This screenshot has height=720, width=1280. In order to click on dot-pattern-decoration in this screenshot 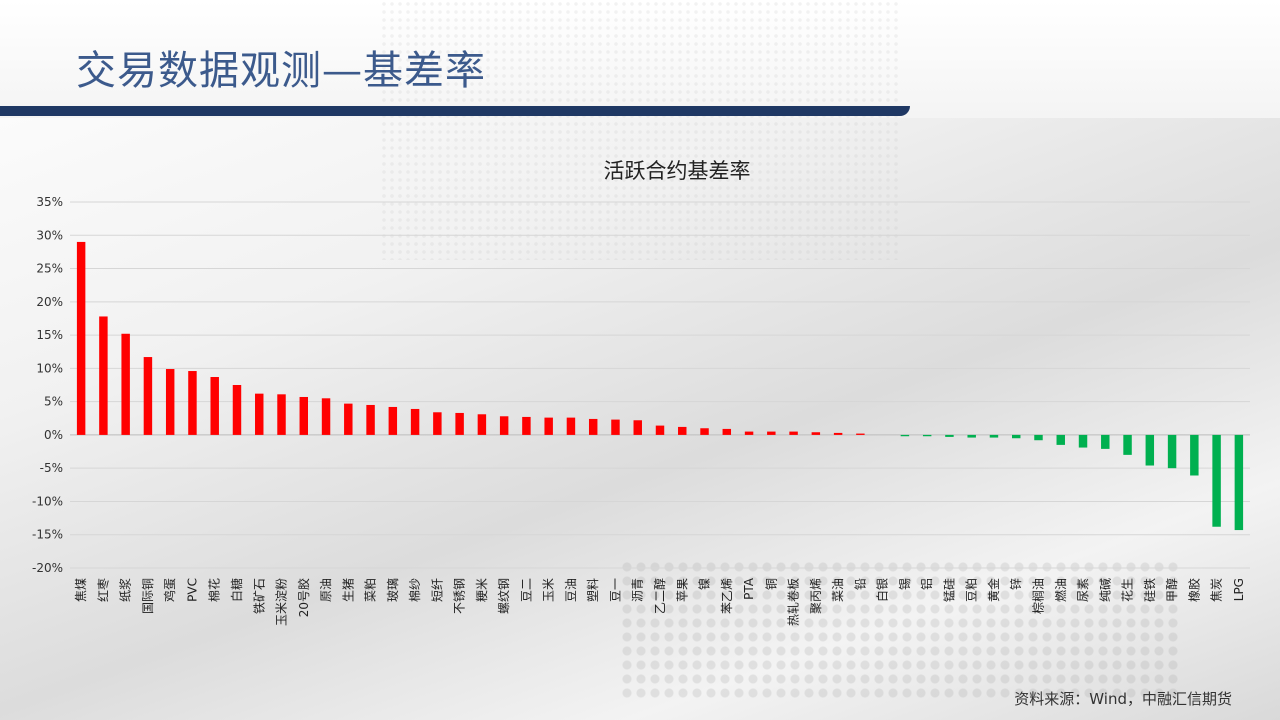, I will do `click(900, 630)`.